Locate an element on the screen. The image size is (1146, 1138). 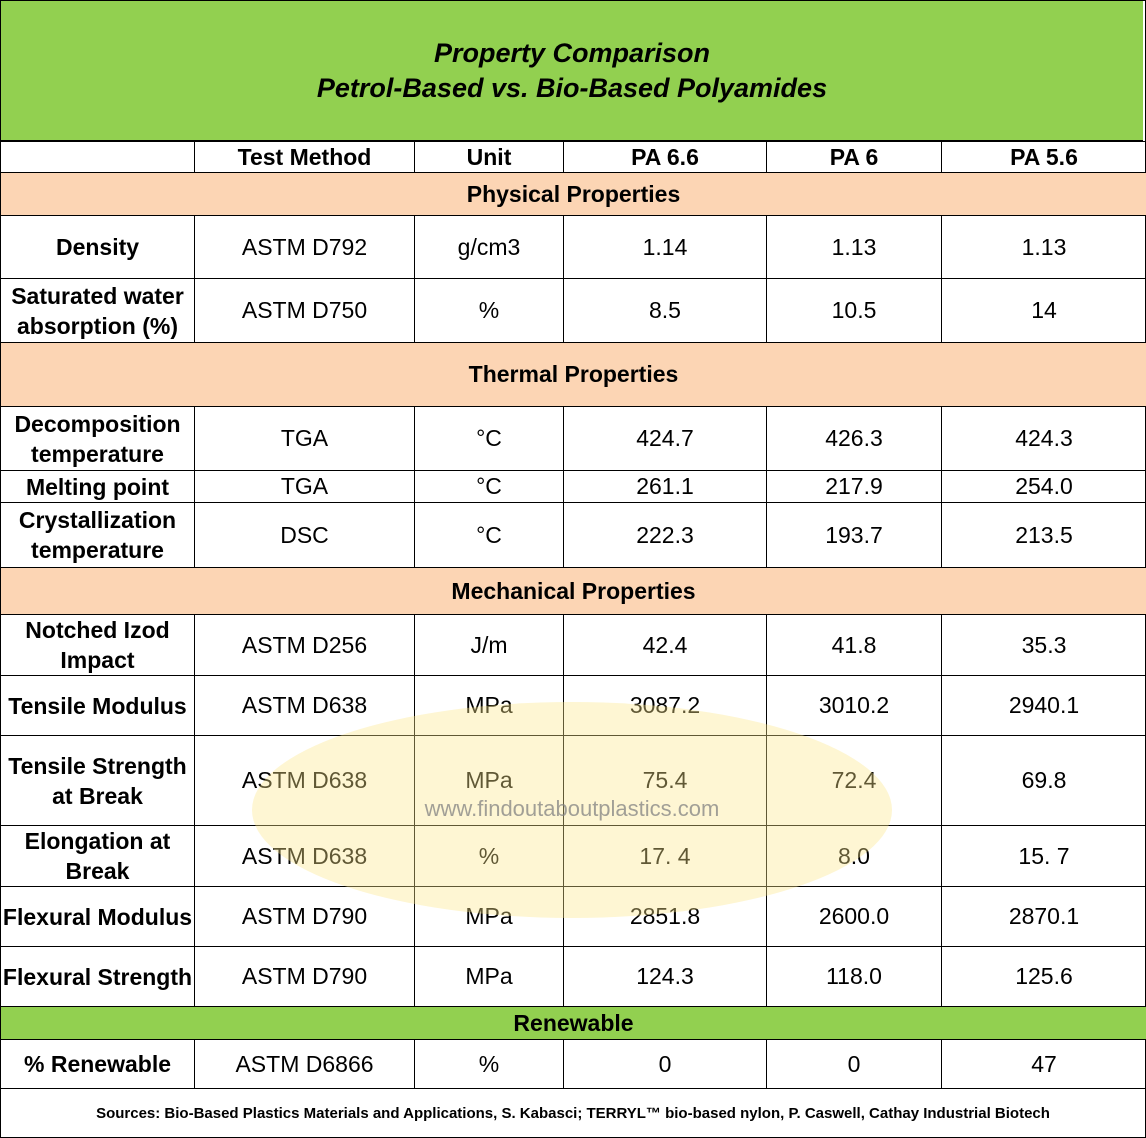
table-row: Melting point TGA °C 261.1 217.9 254.0 is located at coordinates (573, 486).